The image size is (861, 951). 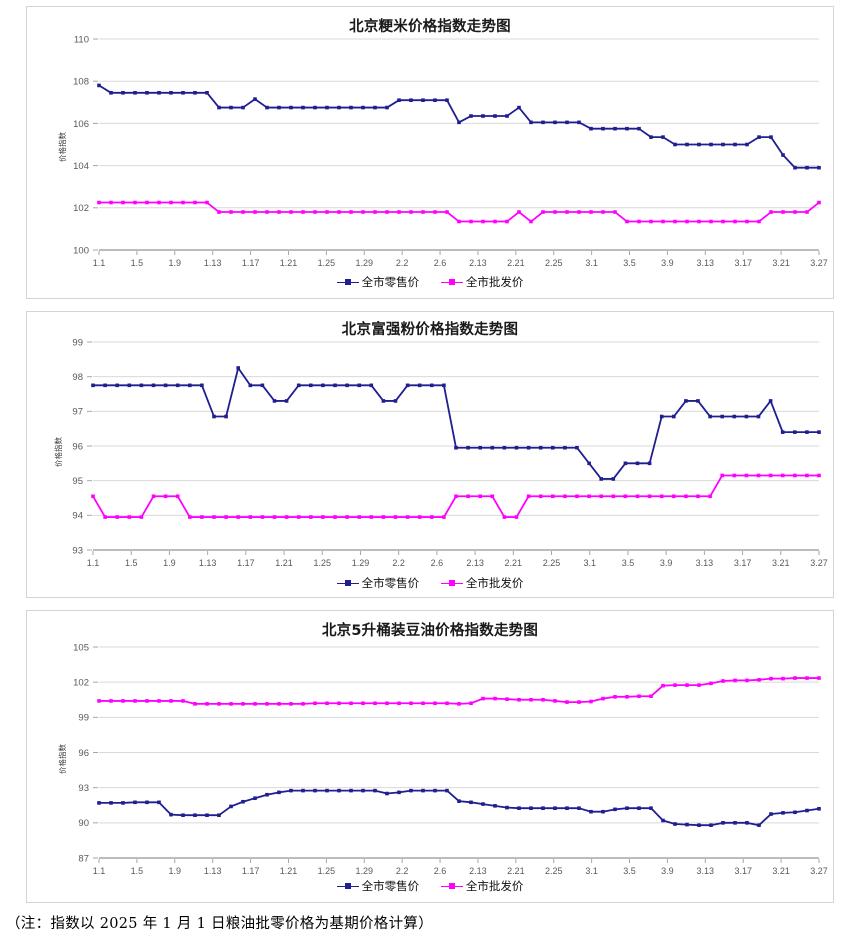 What do you see at coordinates (591, 871) in the screenshot?
I see `x-axis-tick-label: 3.1` at bounding box center [591, 871].